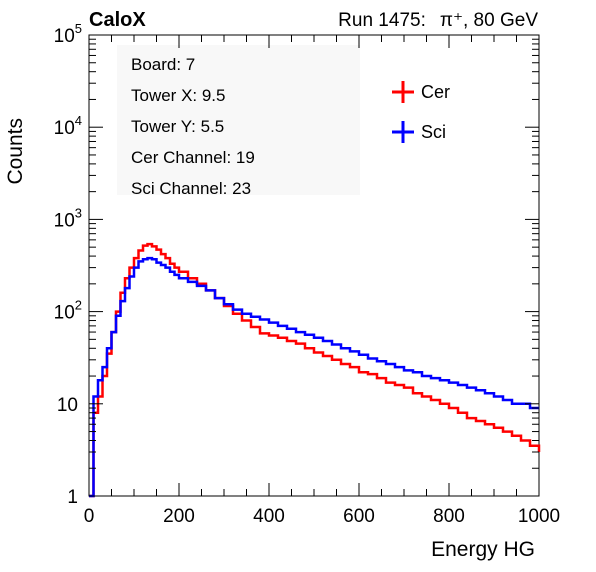  Describe the element at coordinates (449, 516) in the screenshot. I see `x-tick-label: 800` at that location.